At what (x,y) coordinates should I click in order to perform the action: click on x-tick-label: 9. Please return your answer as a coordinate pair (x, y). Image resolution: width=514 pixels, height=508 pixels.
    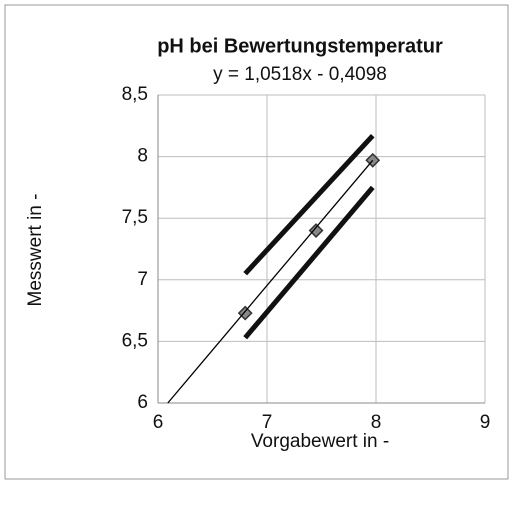
    Looking at the image, I should click on (485, 422).